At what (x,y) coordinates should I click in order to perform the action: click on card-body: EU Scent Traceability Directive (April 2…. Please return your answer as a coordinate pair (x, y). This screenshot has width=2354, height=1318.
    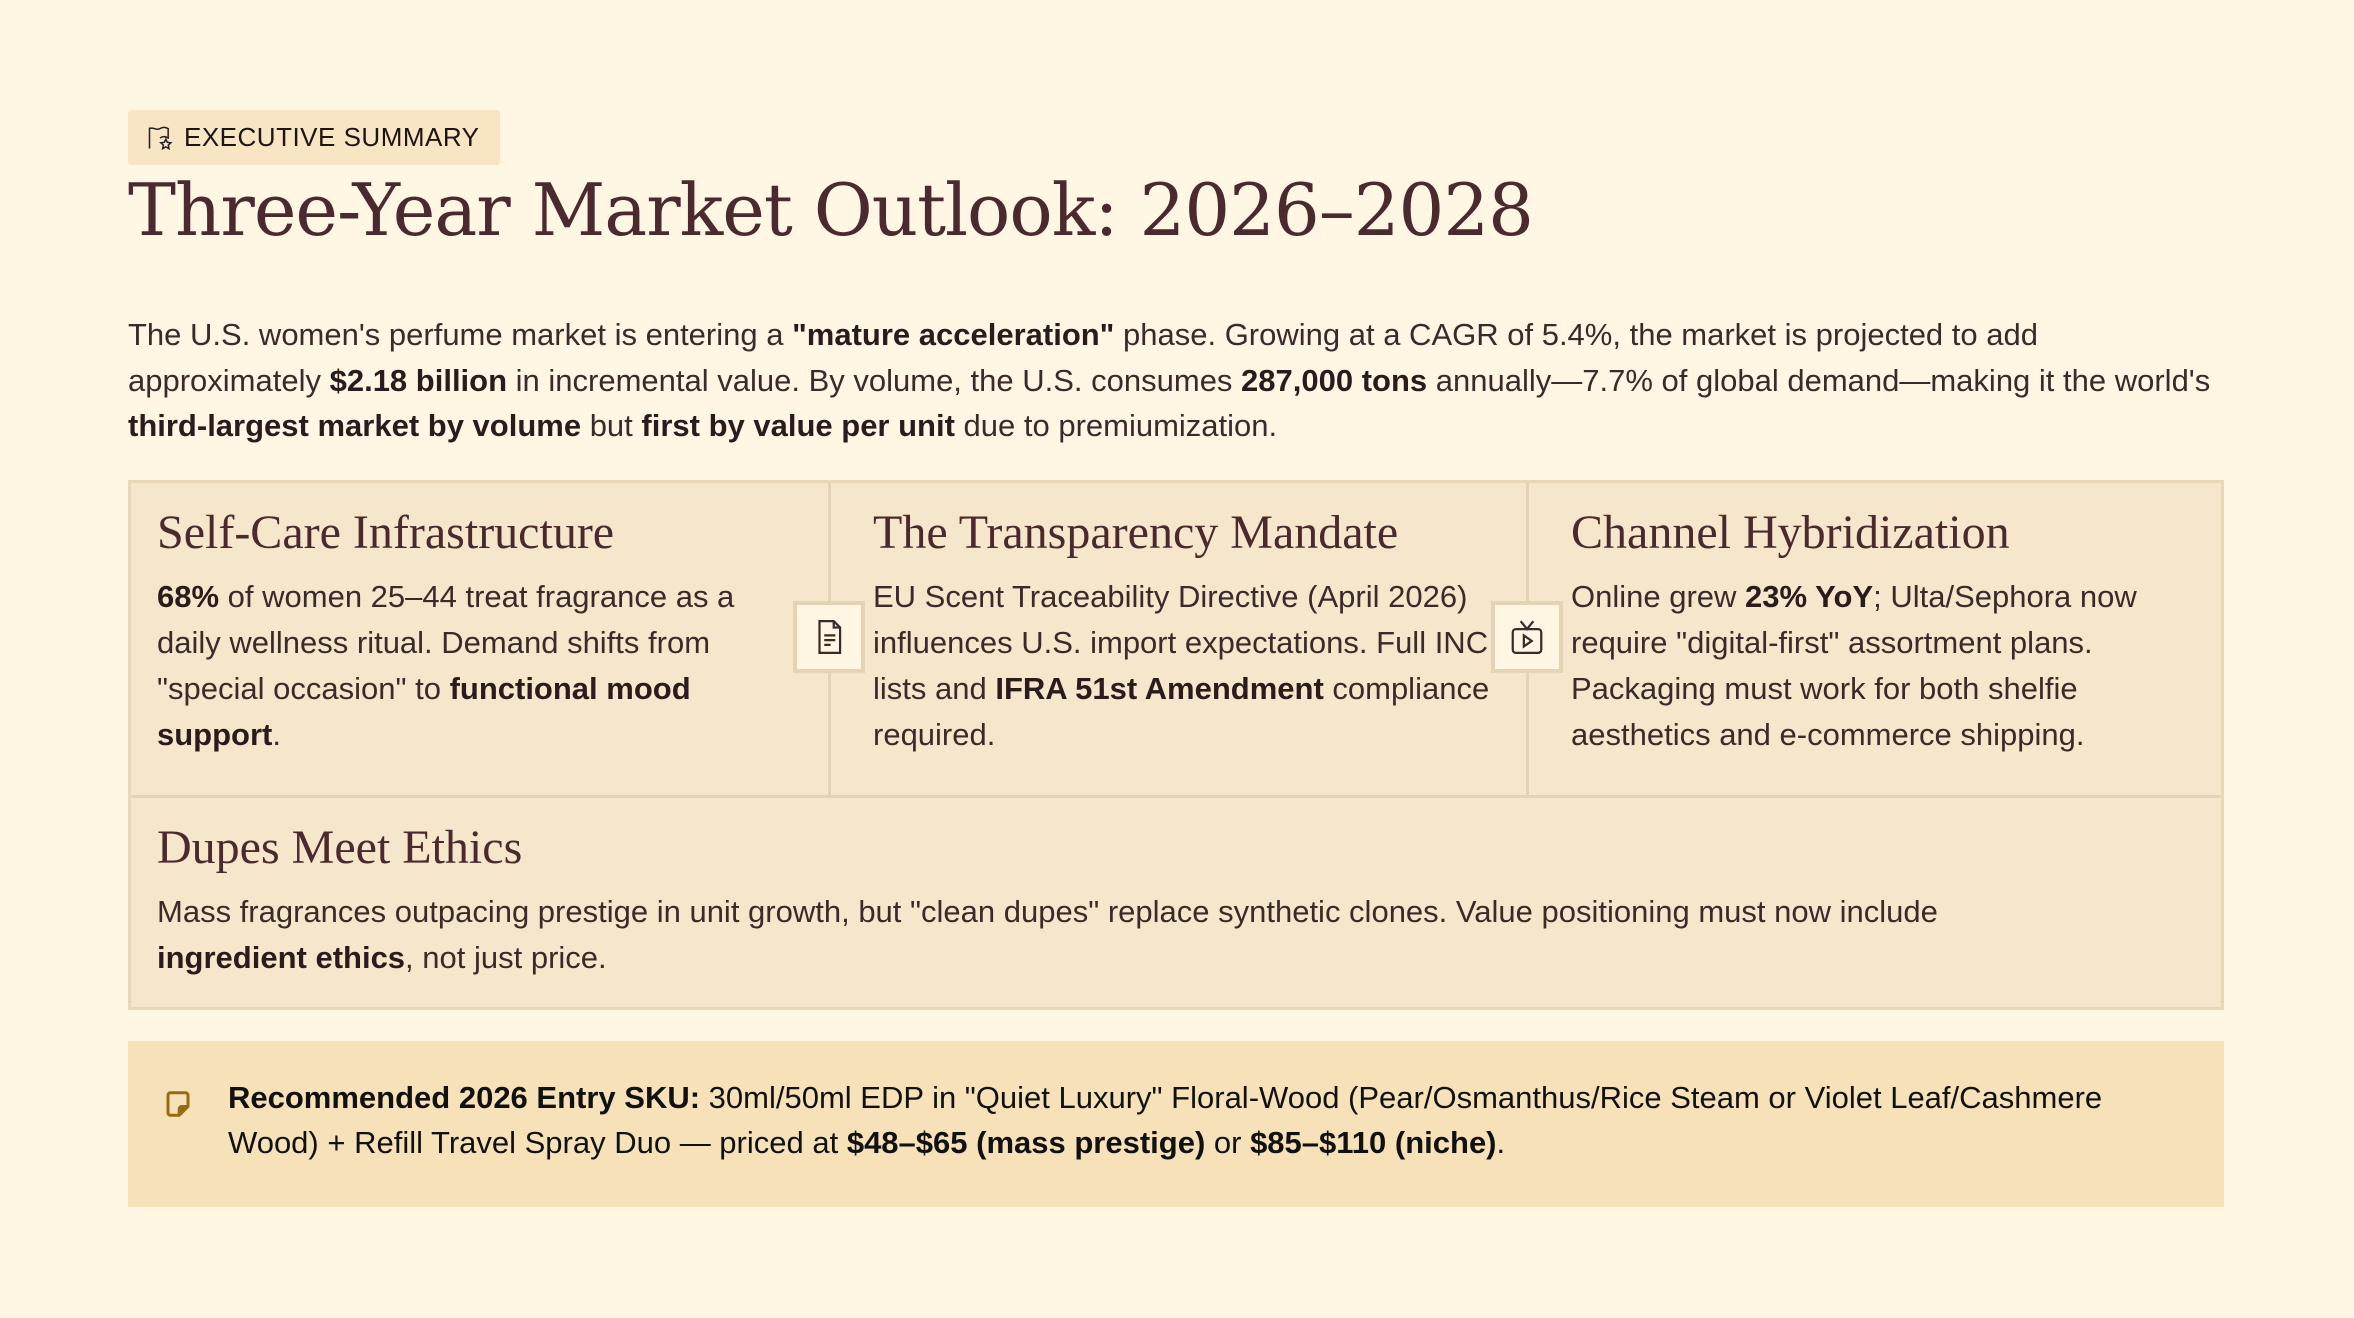
    Looking at the image, I should click on (1186, 666).